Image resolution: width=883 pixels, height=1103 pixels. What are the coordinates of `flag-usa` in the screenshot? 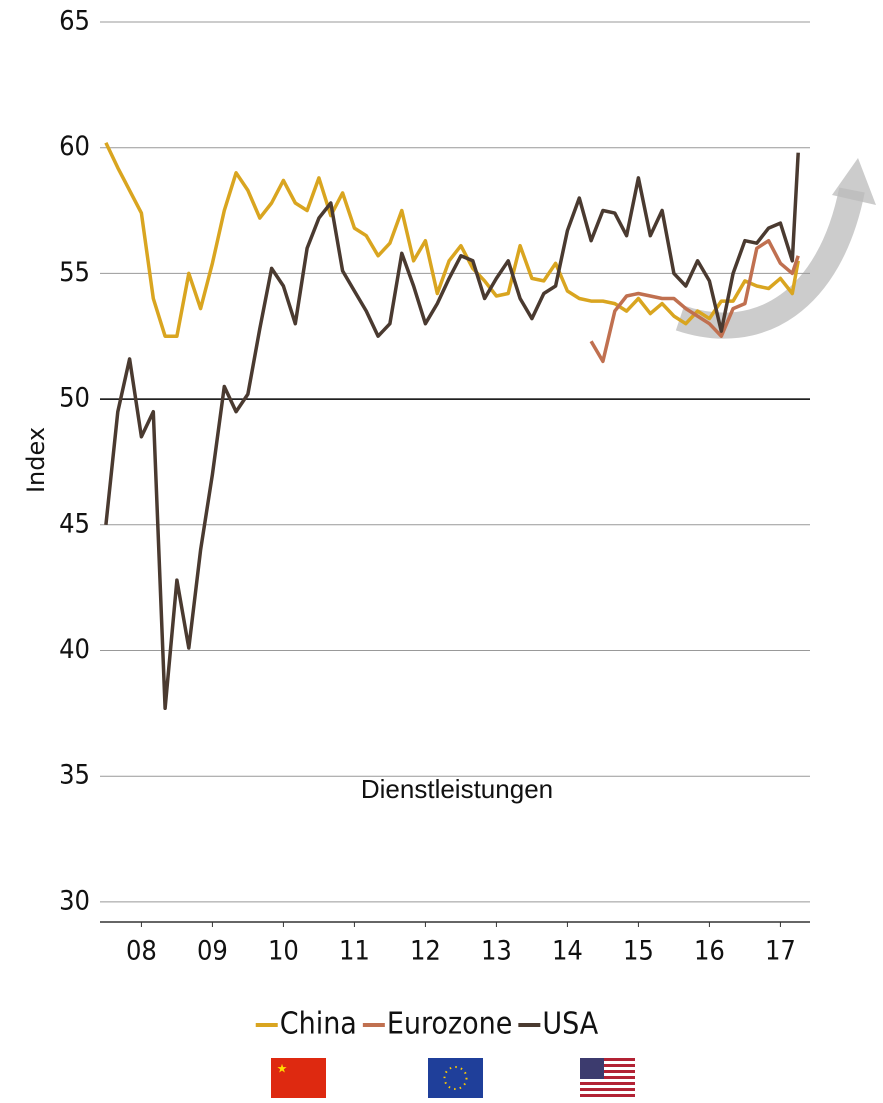 It's located at (607, 1078).